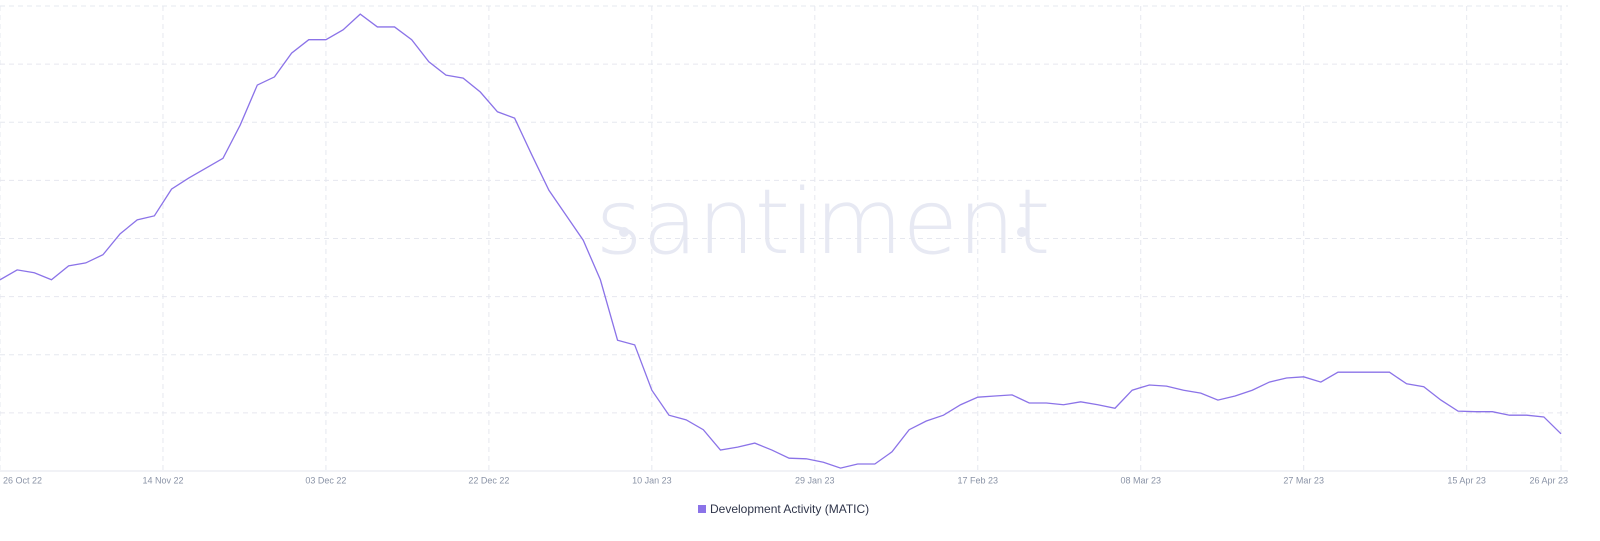  I want to click on x-tick-label: 15 Apr 23, so click(1466, 480).